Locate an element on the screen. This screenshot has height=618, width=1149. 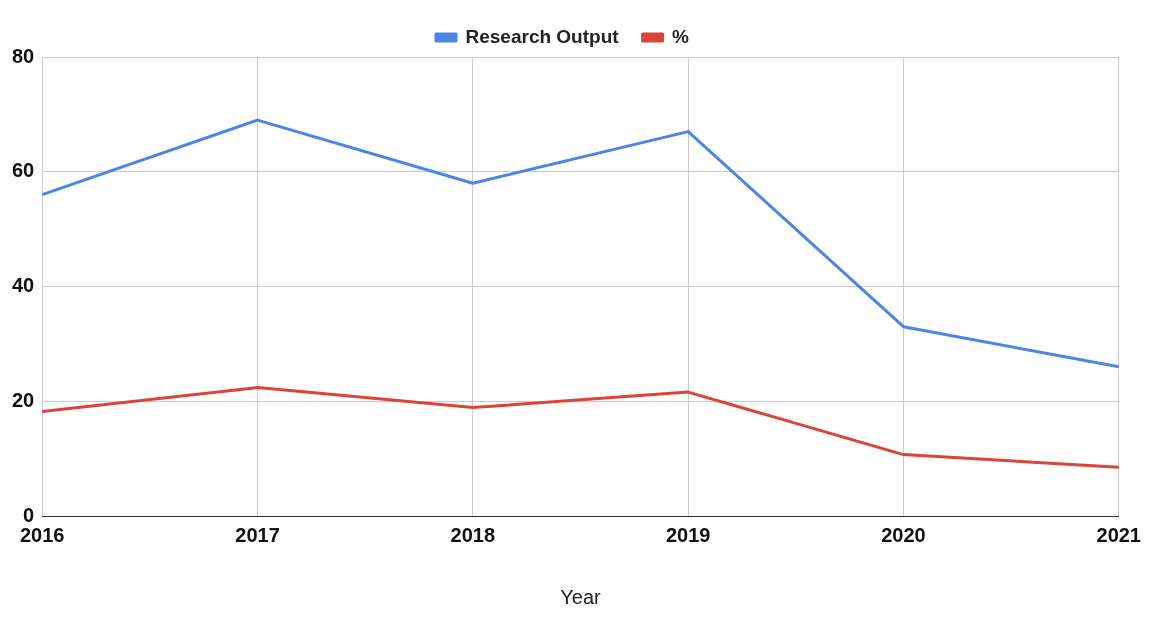
x-tick-label: 2017 is located at coordinates (257, 534).